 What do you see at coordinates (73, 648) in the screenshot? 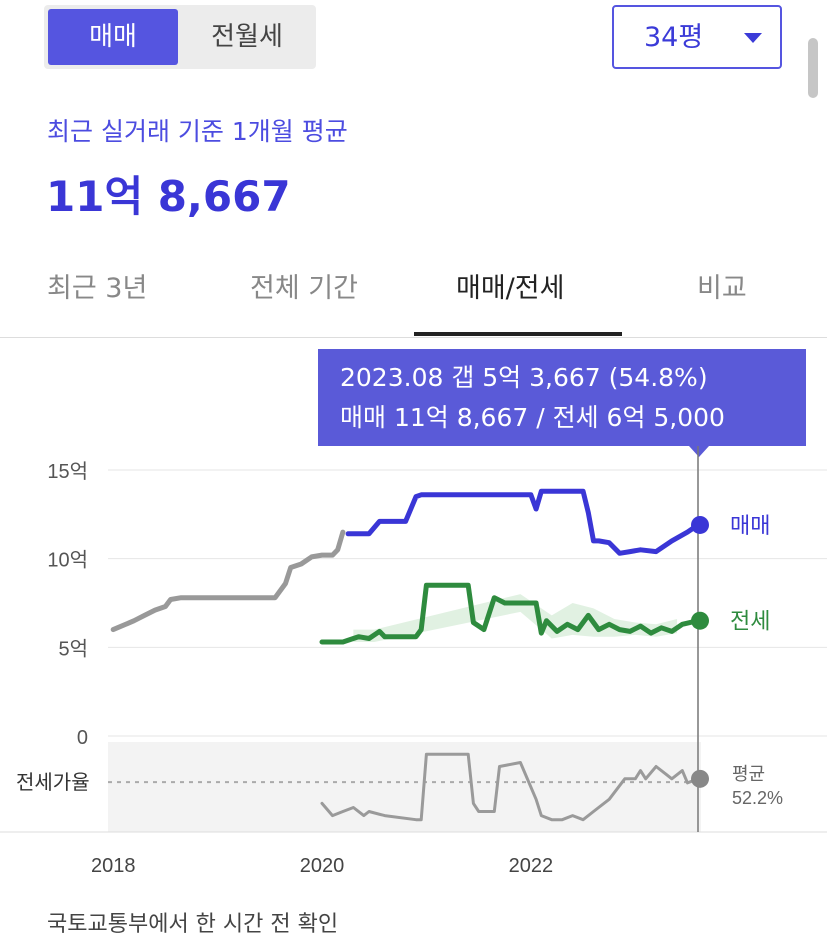
I see `y-tick-label: 5억` at bounding box center [73, 648].